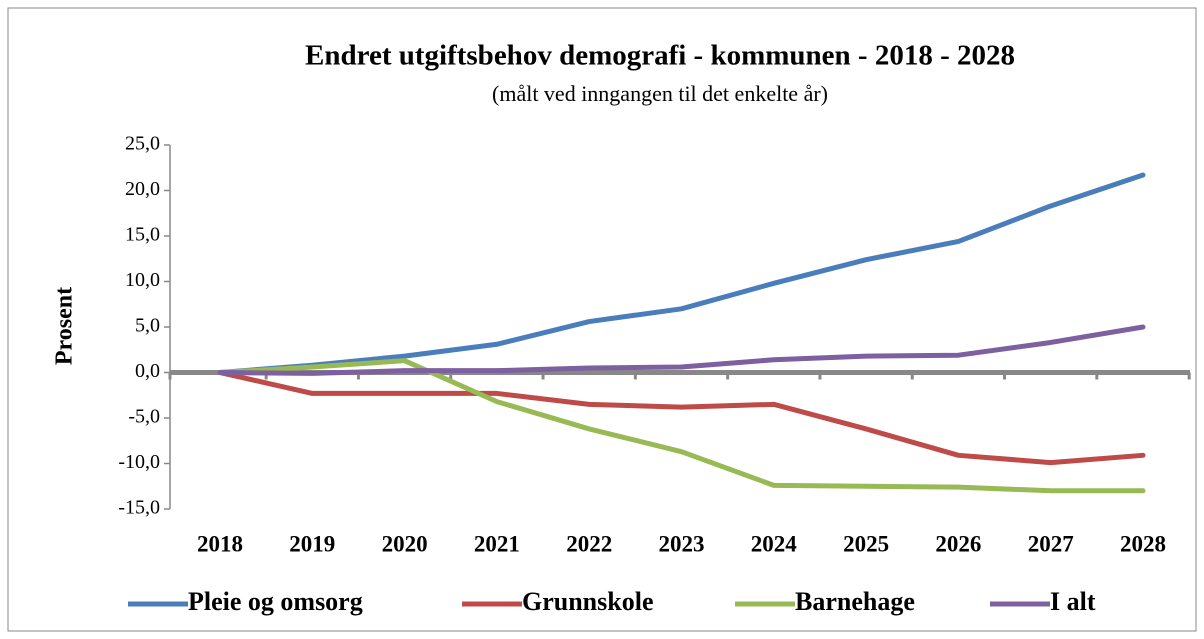 The height and width of the screenshot is (639, 1204). I want to click on x-tick-label: 2026, so click(958, 543).